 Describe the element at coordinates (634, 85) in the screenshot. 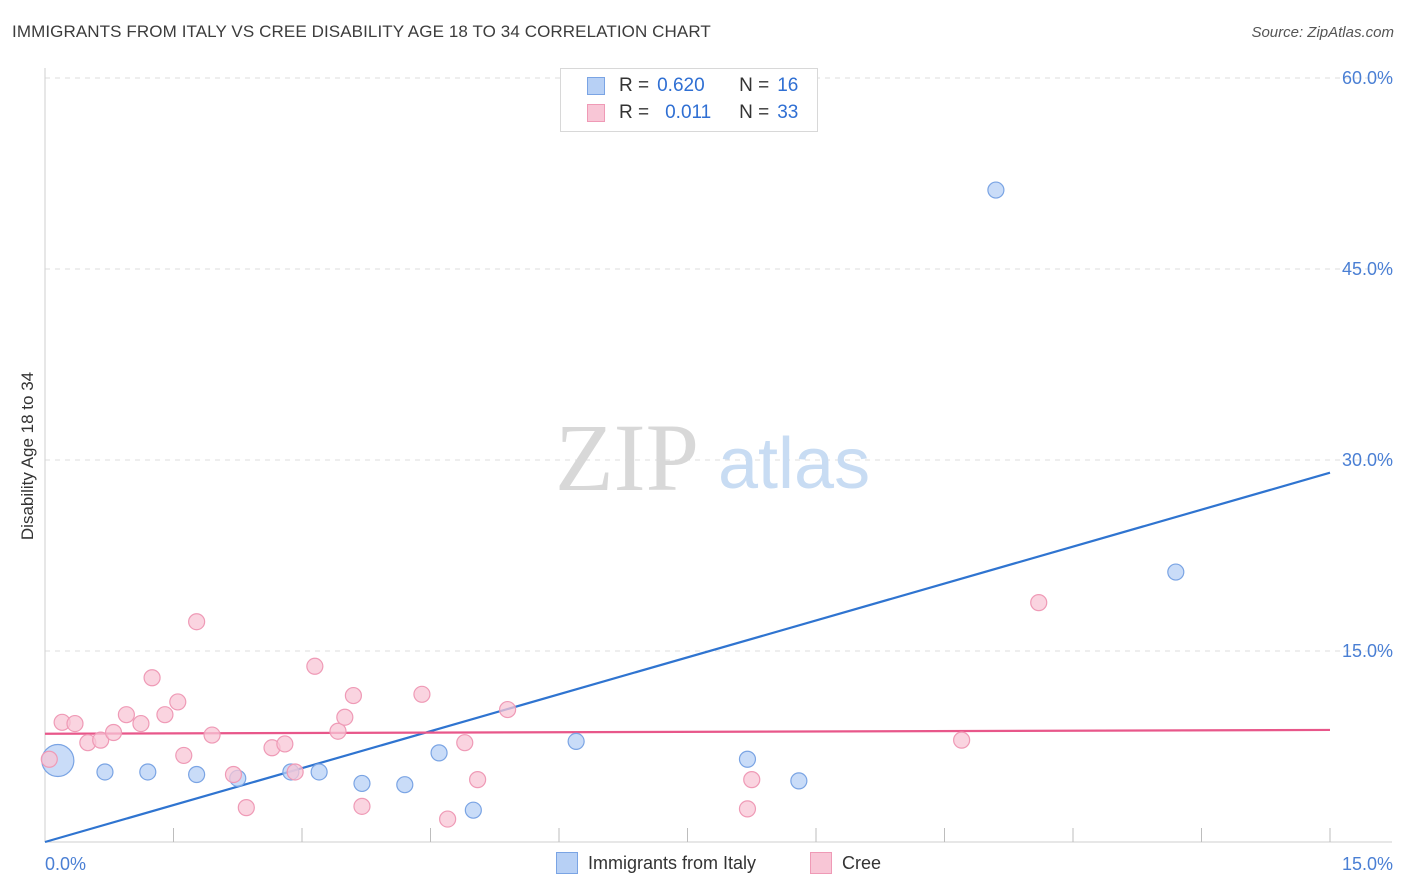

I see `legend-r-label-italy: R =` at that location.